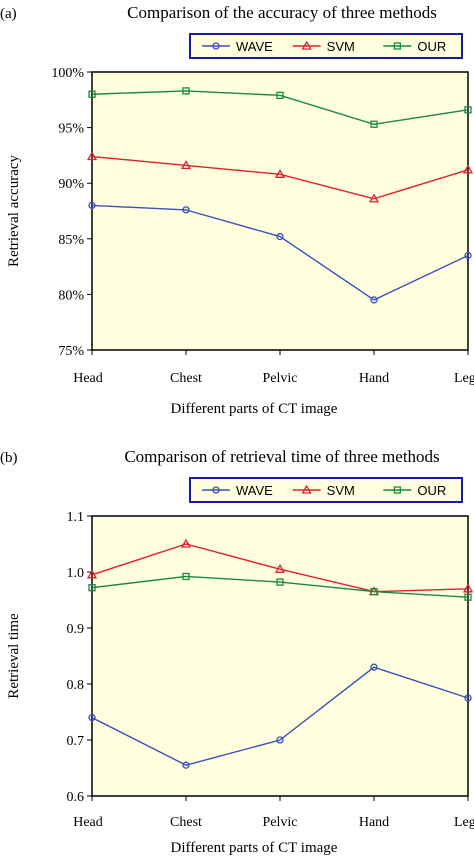 The width and height of the screenshot is (474, 860). I want to click on chart-a-x-axis-label: Different parts of CT image, so click(254, 409).